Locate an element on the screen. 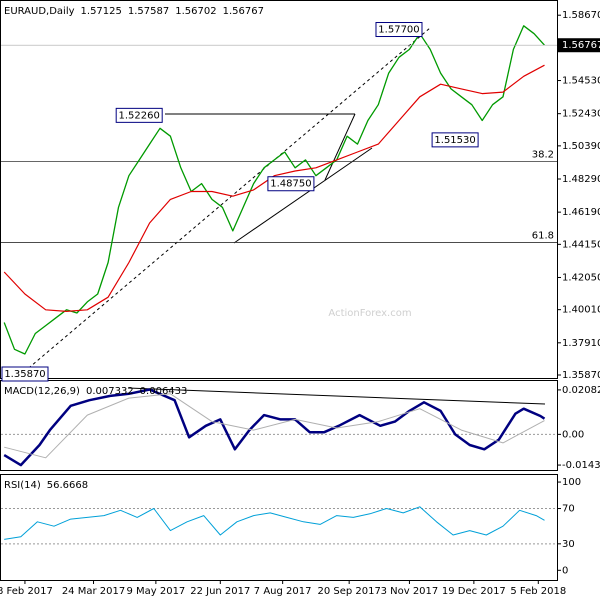  x-tick-label: 3 Nov 2017 is located at coordinates (410, 591).